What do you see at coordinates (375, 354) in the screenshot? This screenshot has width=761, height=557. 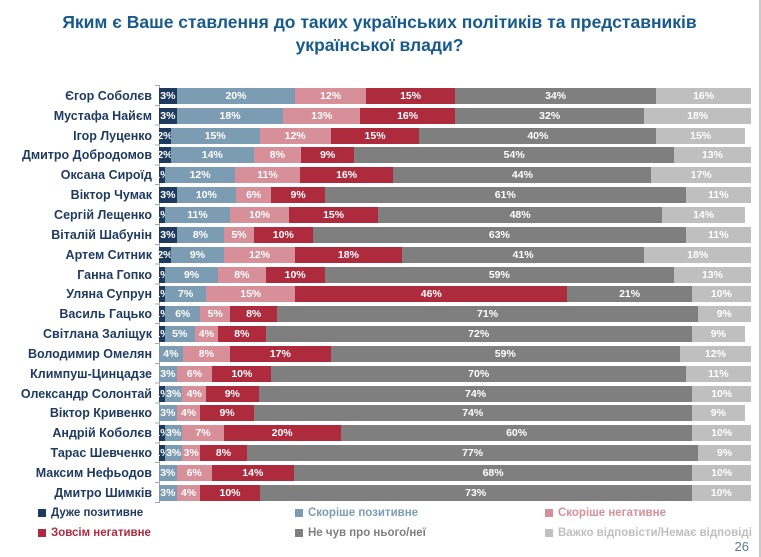 I see `chart-row: Володимир Омелян 4% 8% 17% 59% 12%` at bounding box center [375, 354].